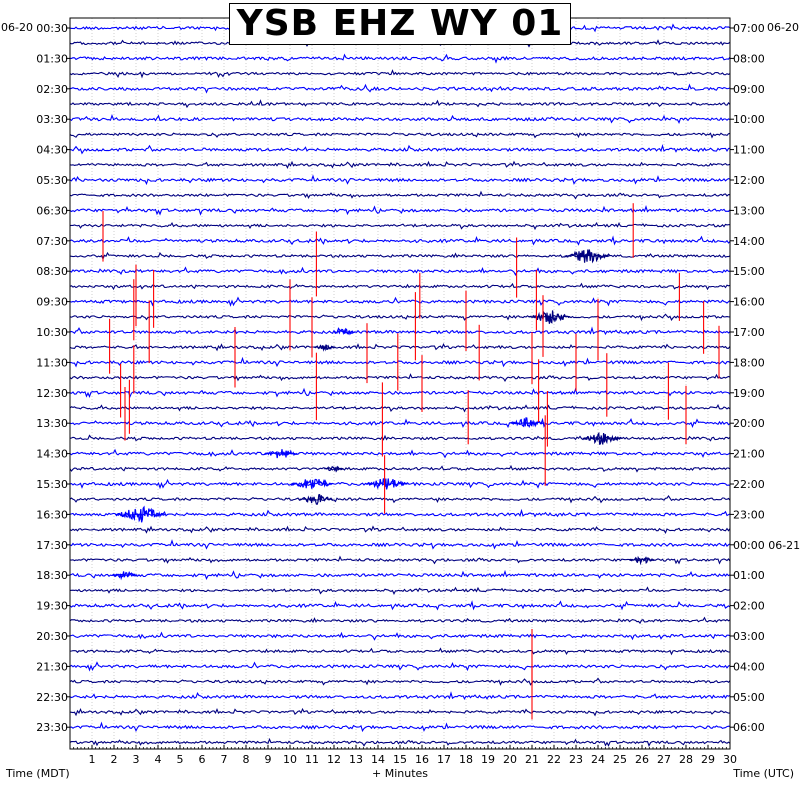 The width and height of the screenshot is (800, 800). I want to click on x-tick-label: 25, so click(620, 759).